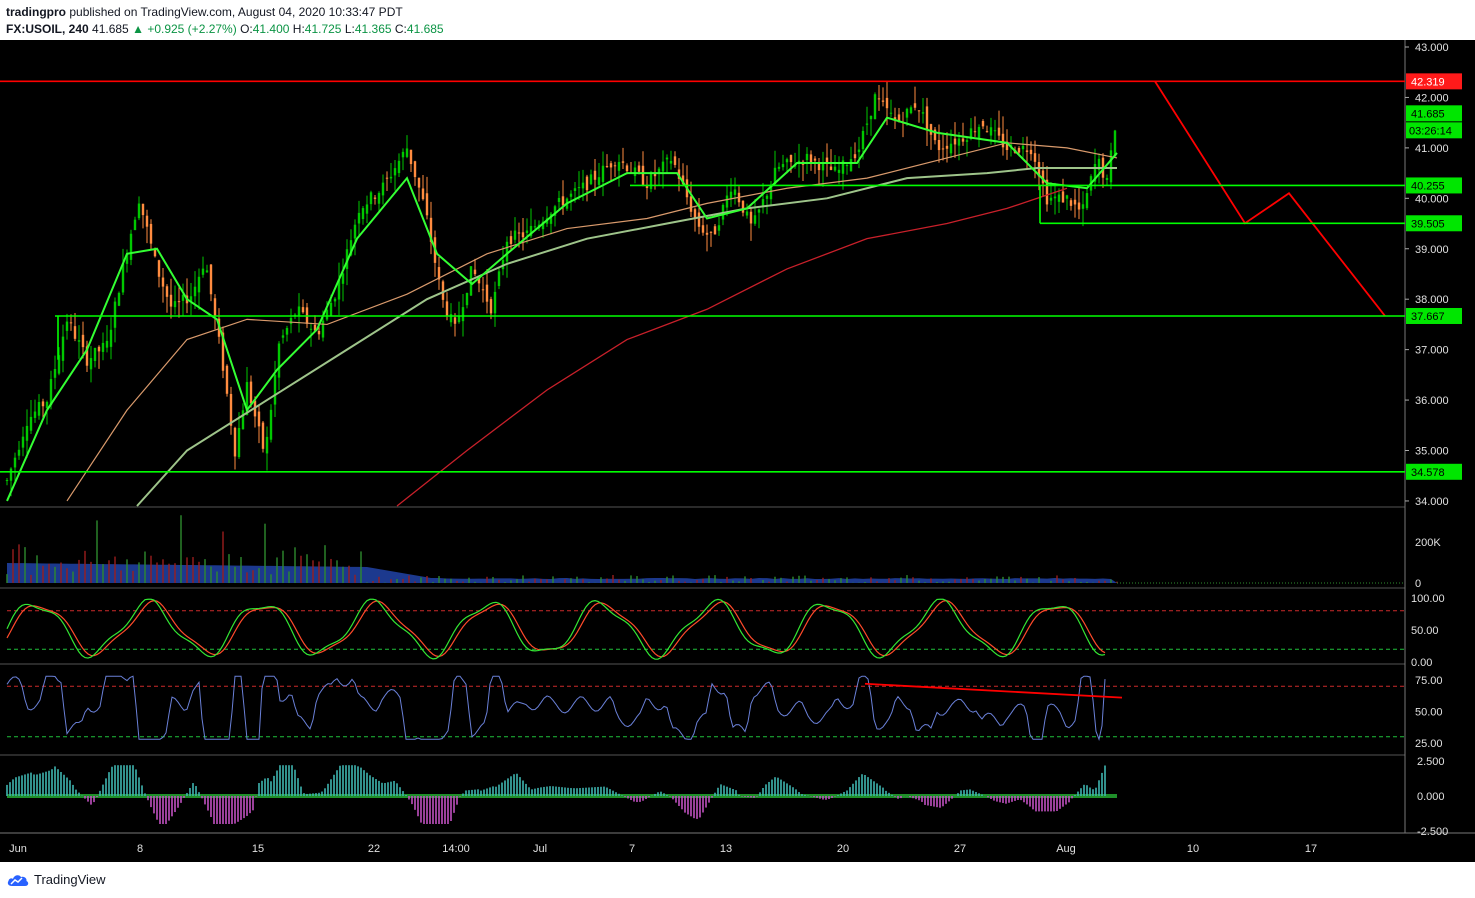 This screenshot has height=898, width=1475. I want to click on tradingview-logo: TradingView, so click(56, 879).